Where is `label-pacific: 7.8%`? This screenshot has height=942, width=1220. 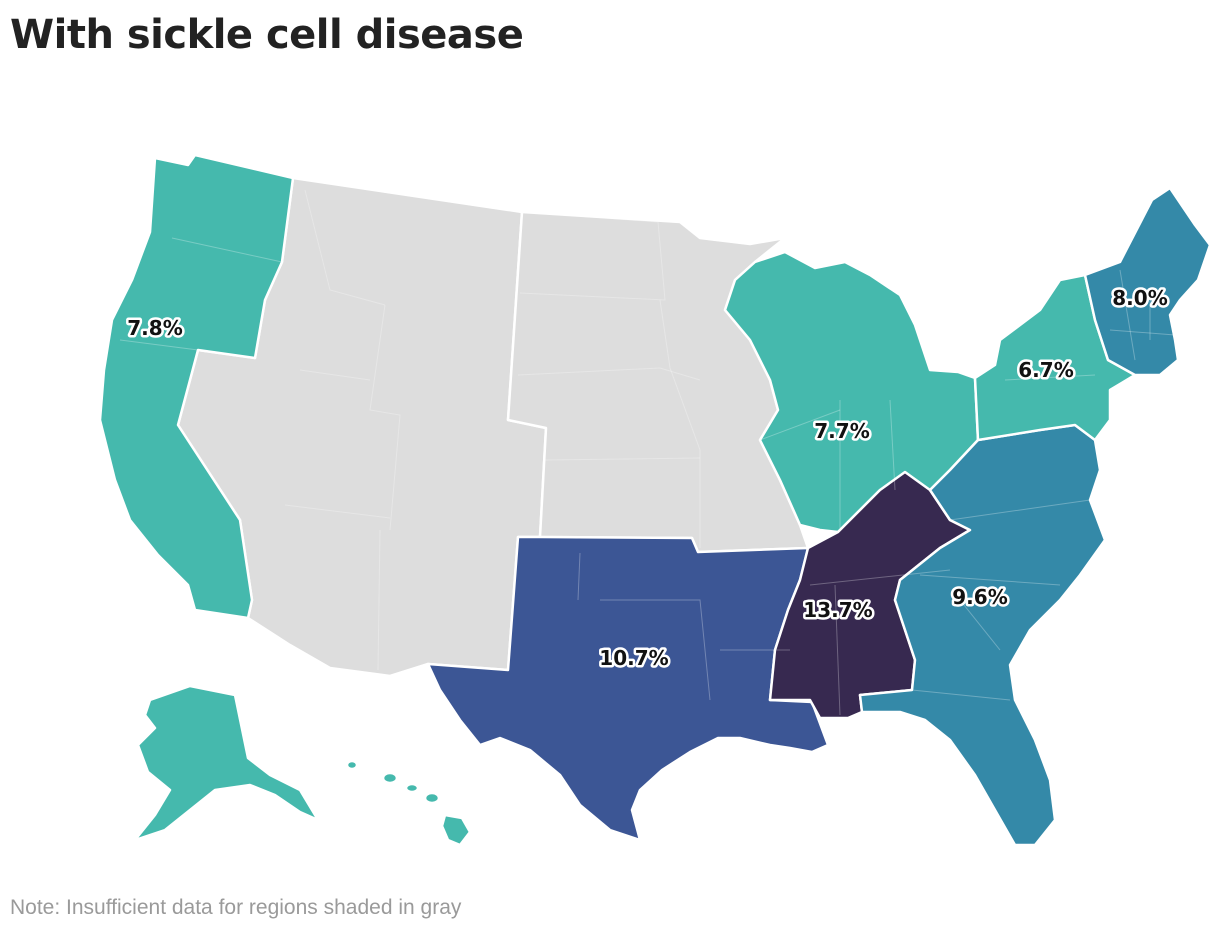
label-pacific: 7.8% is located at coordinates (154, 328).